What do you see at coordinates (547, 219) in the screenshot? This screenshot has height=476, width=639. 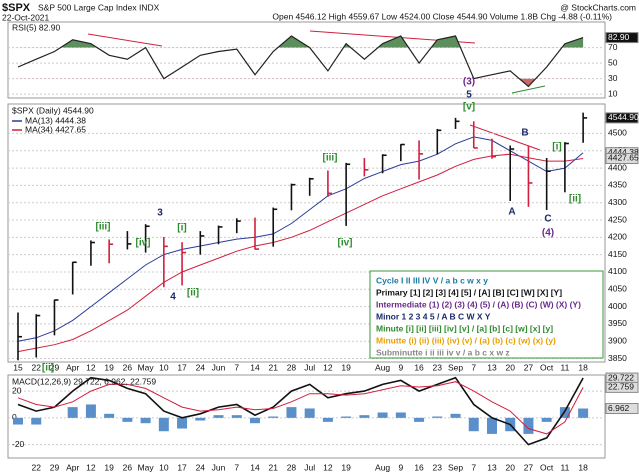 I see `wave-label: C` at bounding box center [547, 219].